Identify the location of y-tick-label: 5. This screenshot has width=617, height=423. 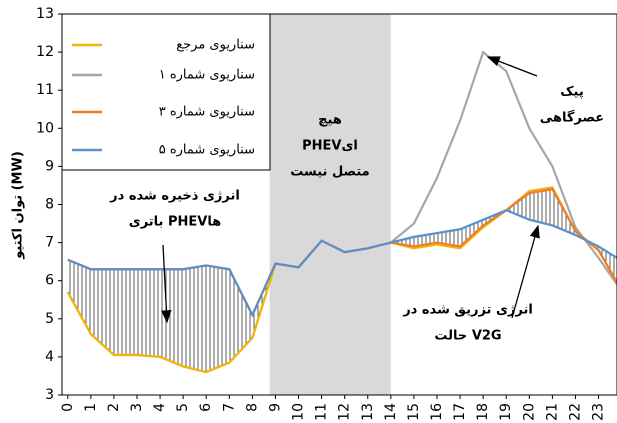
(49, 319).